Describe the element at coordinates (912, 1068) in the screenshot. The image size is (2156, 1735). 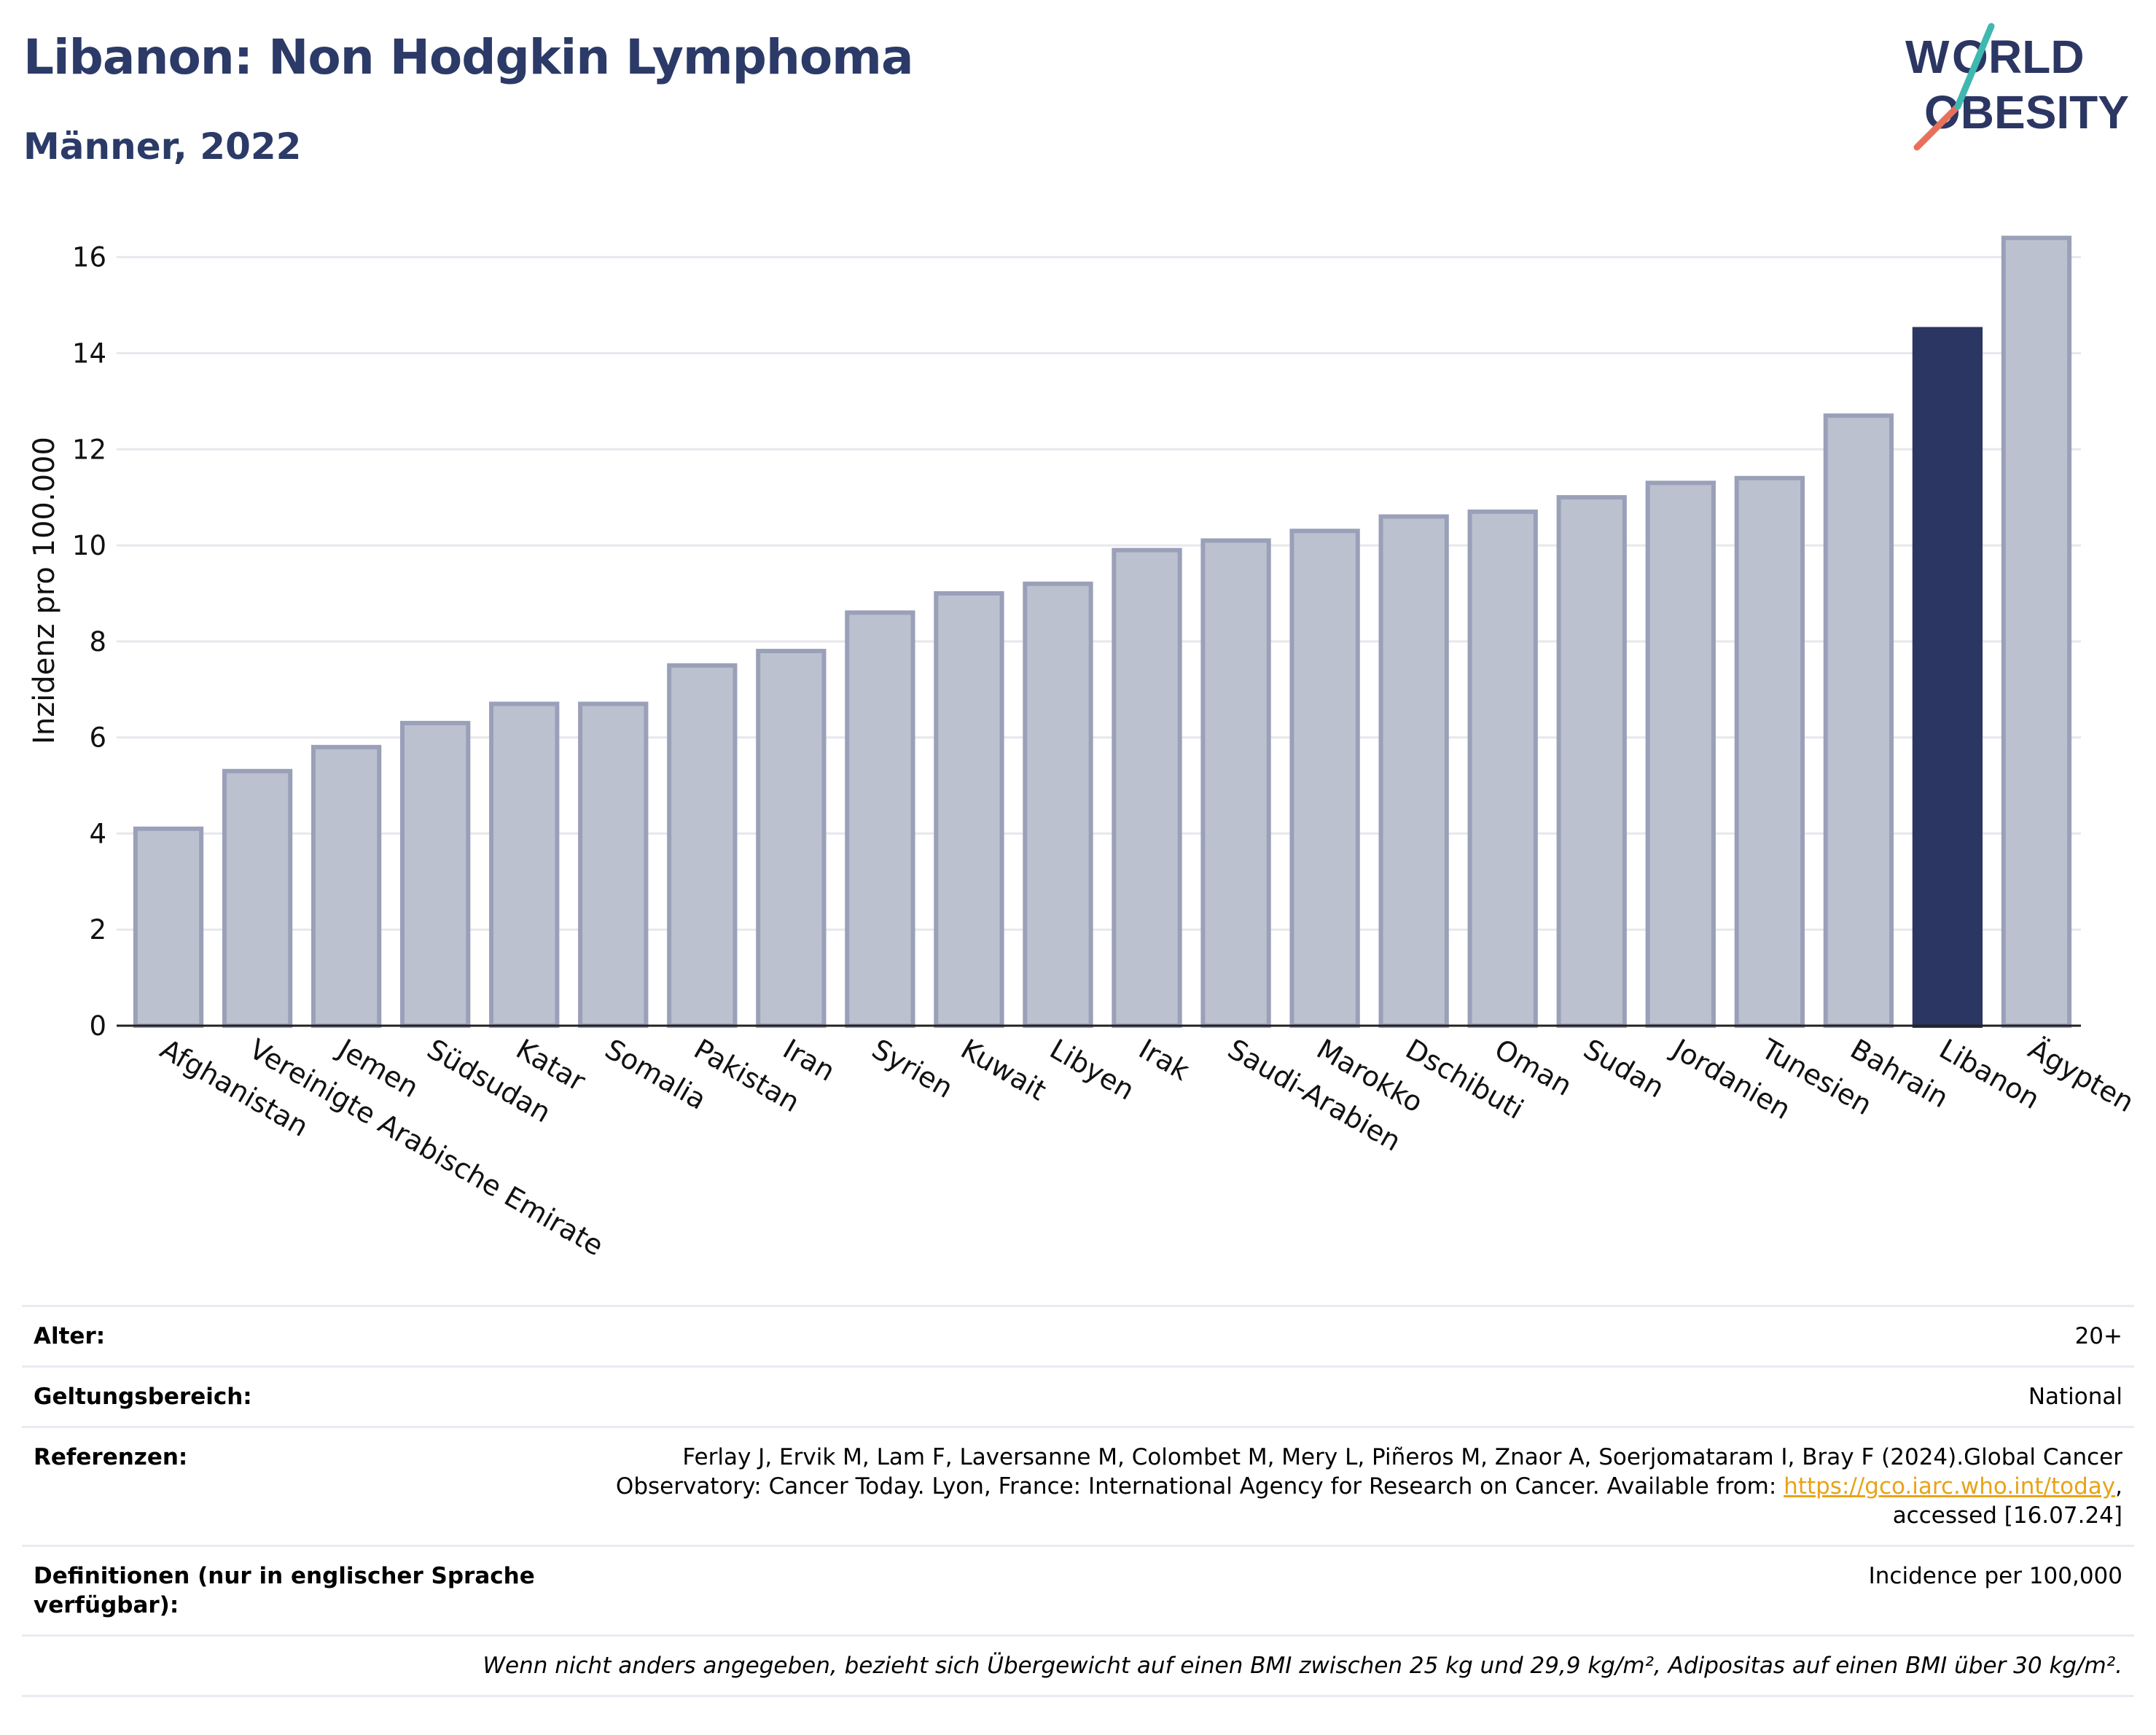
I see `x-tick-label: Syrien` at that location.